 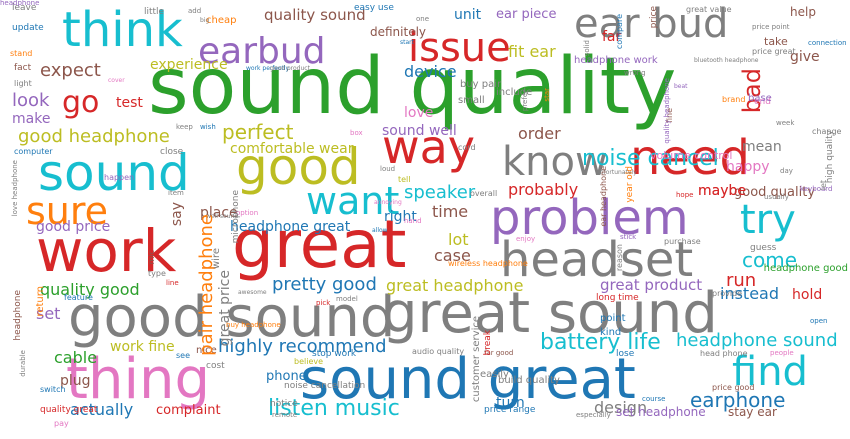 What do you see at coordinates (603, 196) in the screenshot?
I see `word-ear-headphone: ear headphone` at bounding box center [603, 196].